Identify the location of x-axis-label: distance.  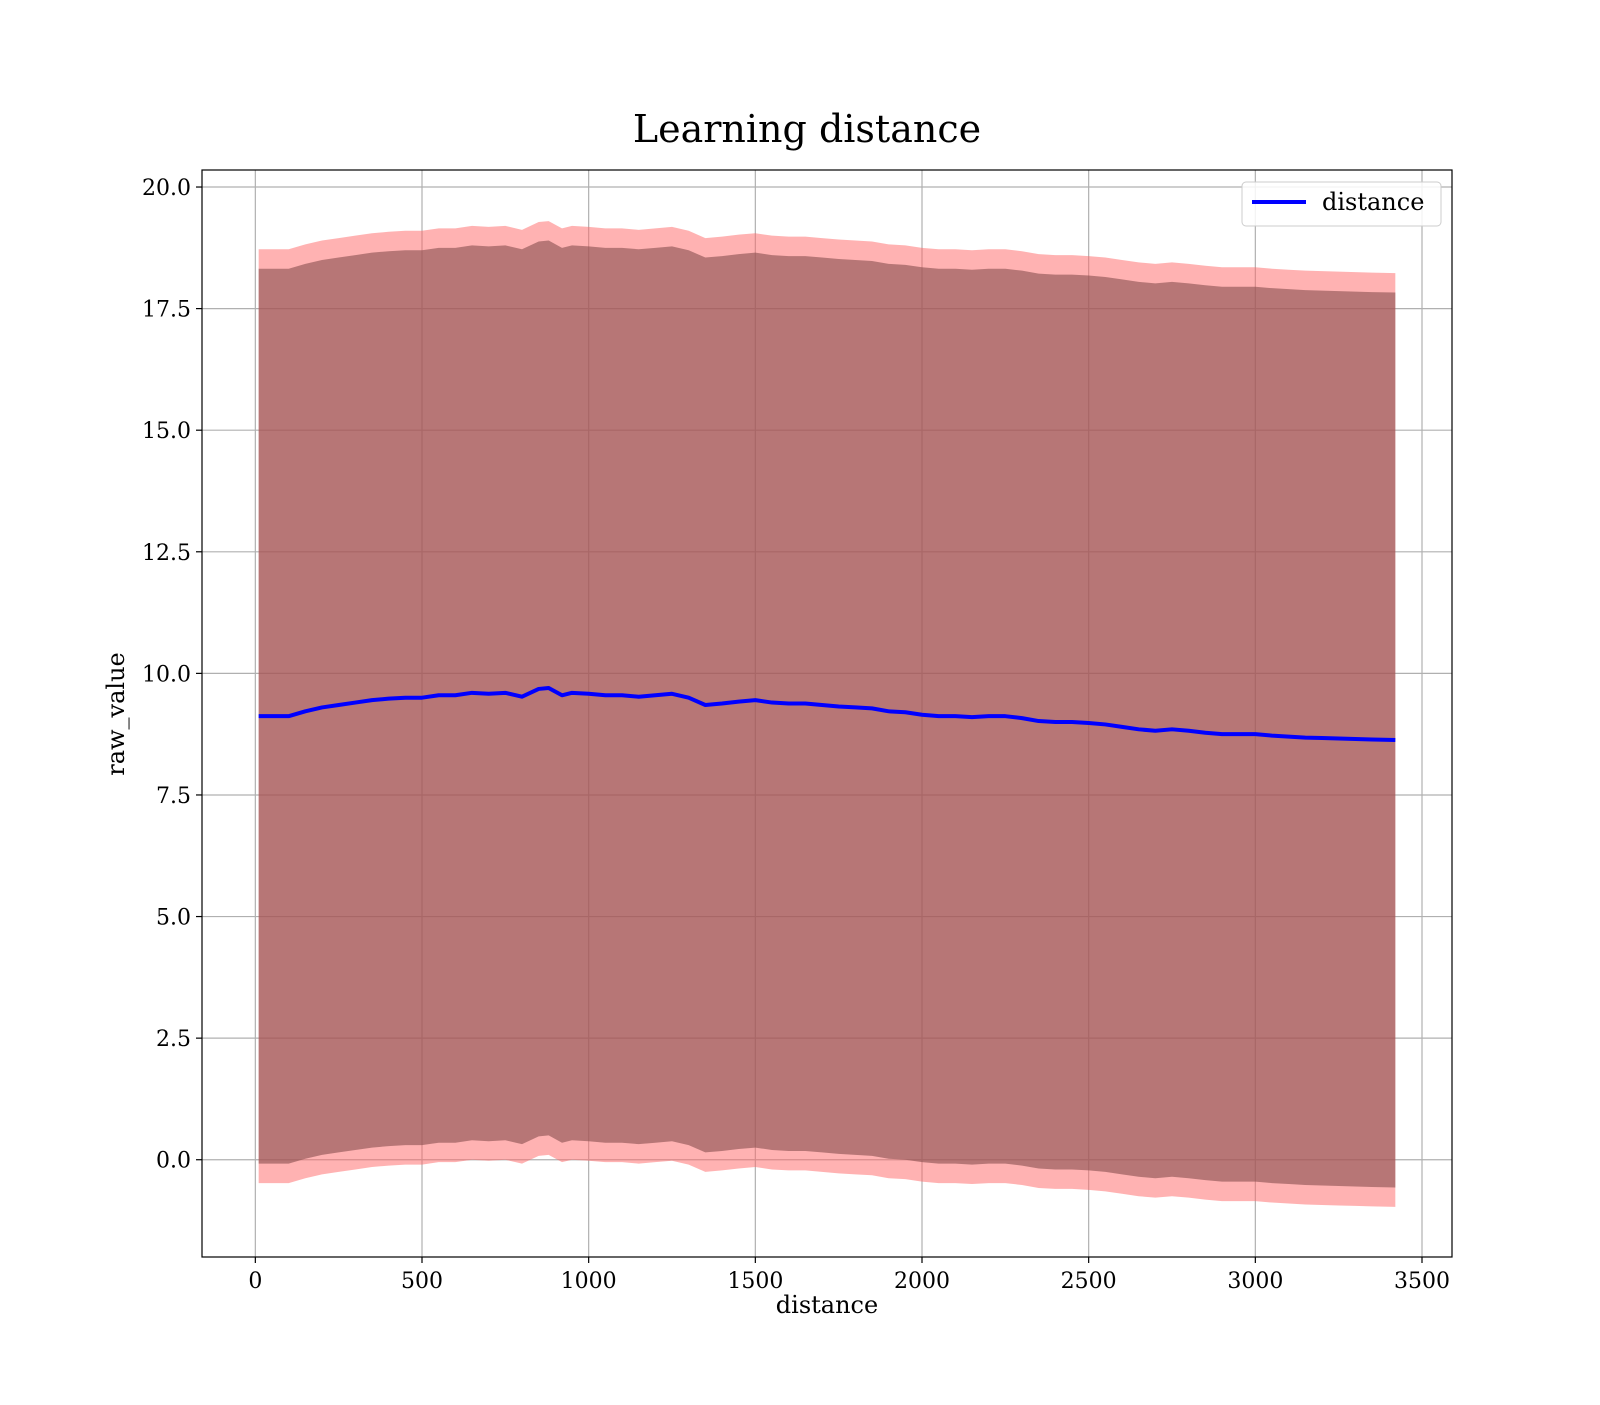
(827, 1305).